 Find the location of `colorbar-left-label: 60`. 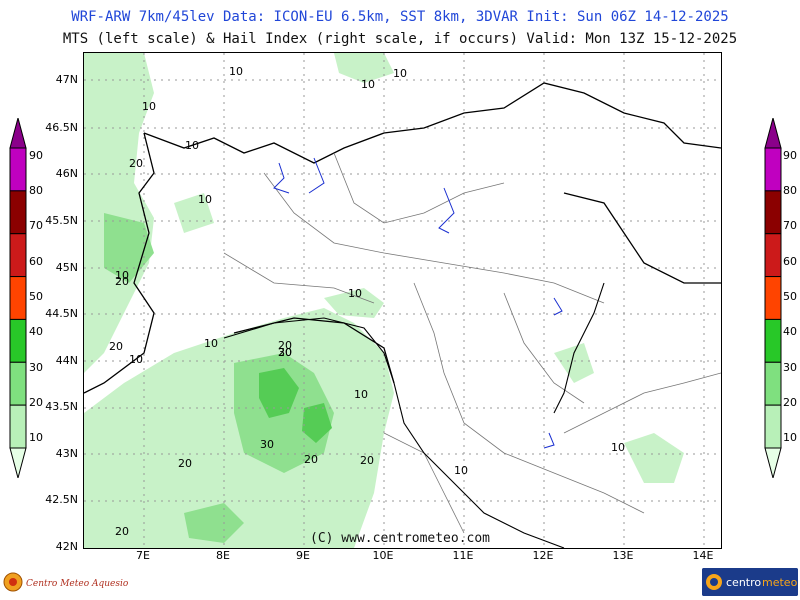

colorbar-left-label: 60 is located at coordinates (36, 261).